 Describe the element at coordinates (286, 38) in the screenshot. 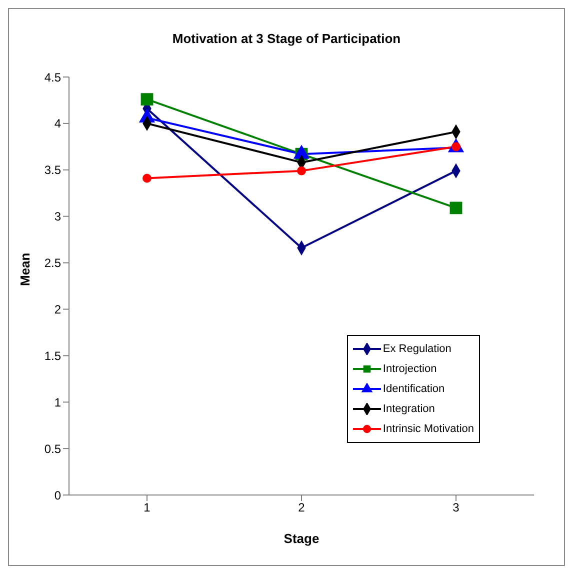

I see `chart-title: Motivation at 3 Stage of Participation` at that location.